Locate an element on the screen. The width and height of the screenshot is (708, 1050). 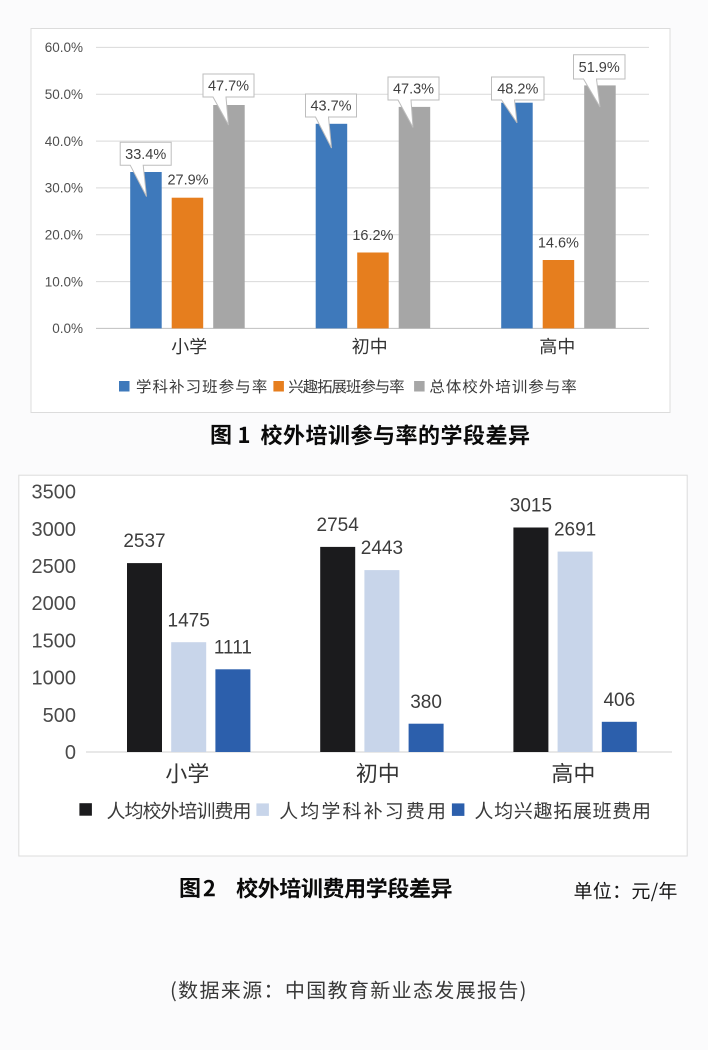
svg-text: 2537 is located at coordinates (144, 541).